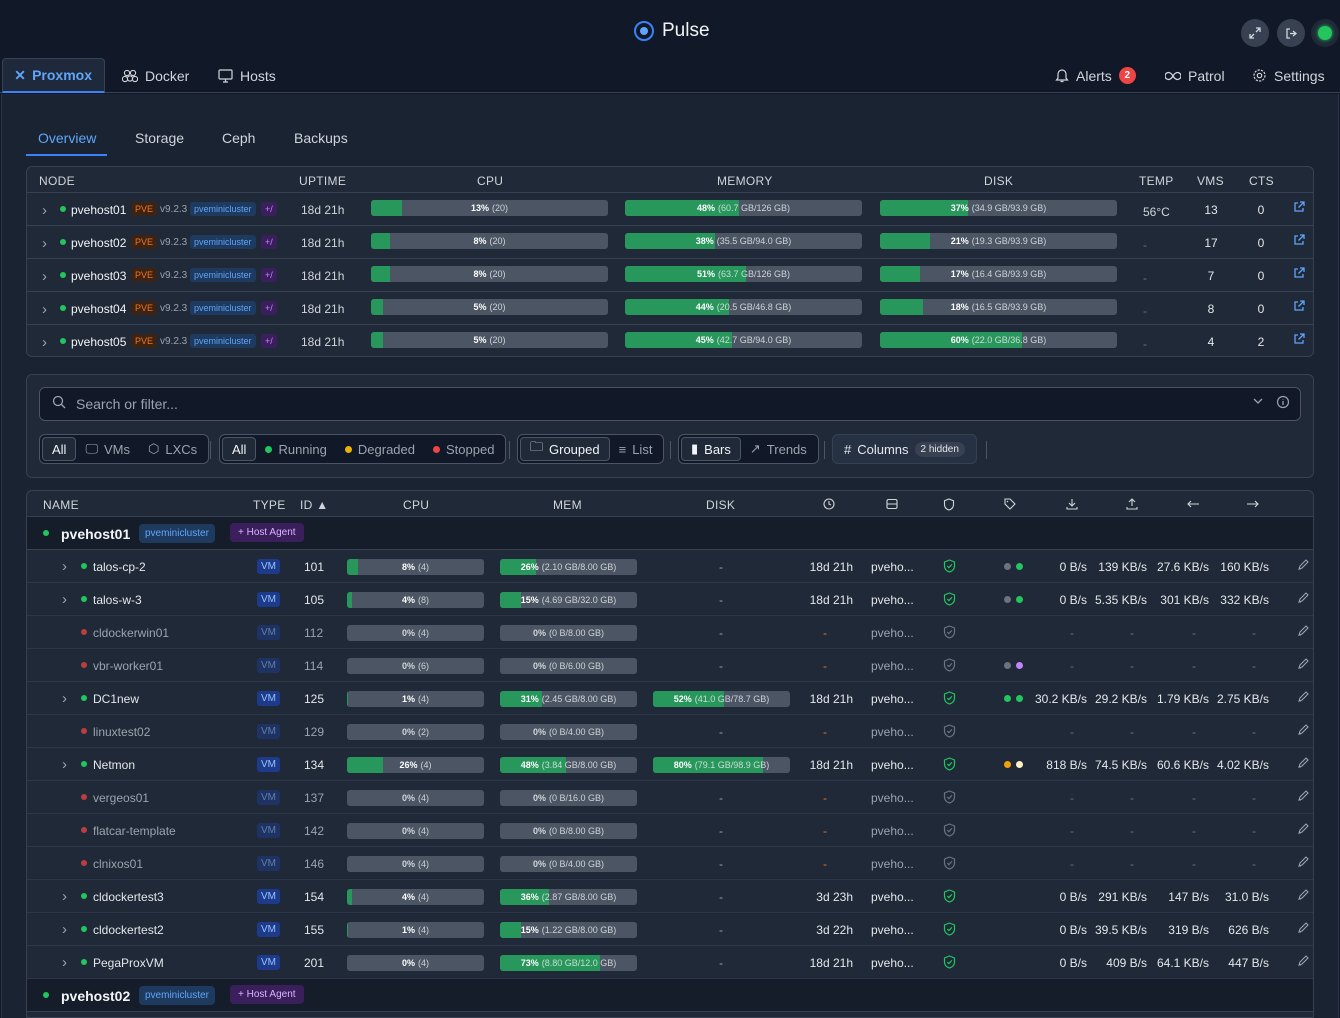 The height and width of the screenshot is (1018, 1340). What do you see at coordinates (892, 505) in the screenshot?
I see `node-server-icon` at bounding box center [892, 505].